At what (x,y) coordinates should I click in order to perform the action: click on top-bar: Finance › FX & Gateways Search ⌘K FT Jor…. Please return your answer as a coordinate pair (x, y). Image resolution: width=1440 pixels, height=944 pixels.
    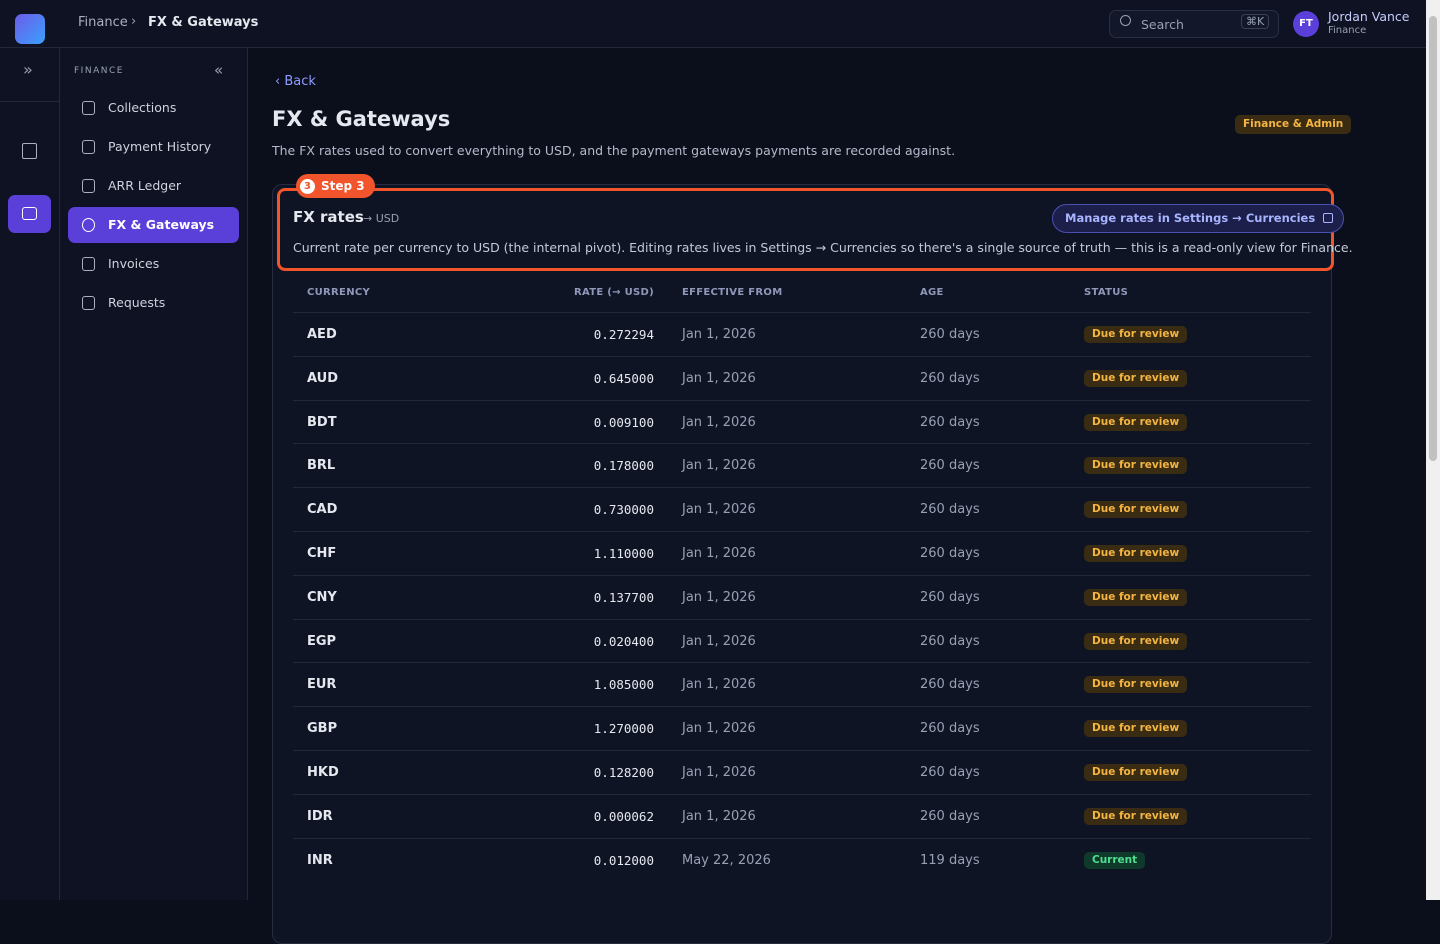
    Looking at the image, I should click on (713, 24).